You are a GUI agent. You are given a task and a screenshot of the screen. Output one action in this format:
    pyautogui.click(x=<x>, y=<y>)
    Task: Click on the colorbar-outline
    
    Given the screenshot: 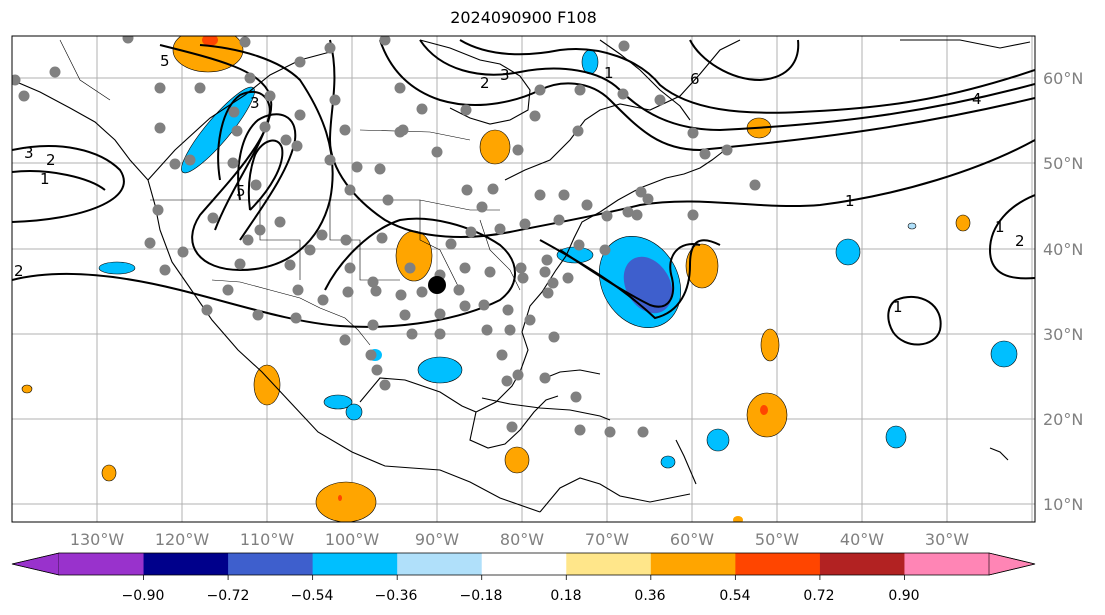 What is the action you would take?
    pyautogui.click(x=523, y=564)
    